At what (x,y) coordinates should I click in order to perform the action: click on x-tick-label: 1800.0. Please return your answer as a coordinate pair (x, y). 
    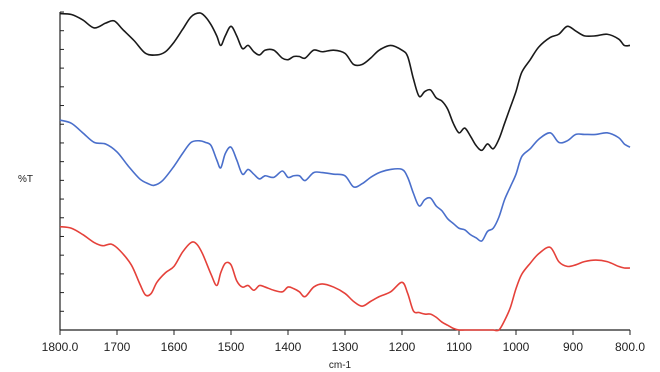
    Looking at the image, I should click on (60, 347).